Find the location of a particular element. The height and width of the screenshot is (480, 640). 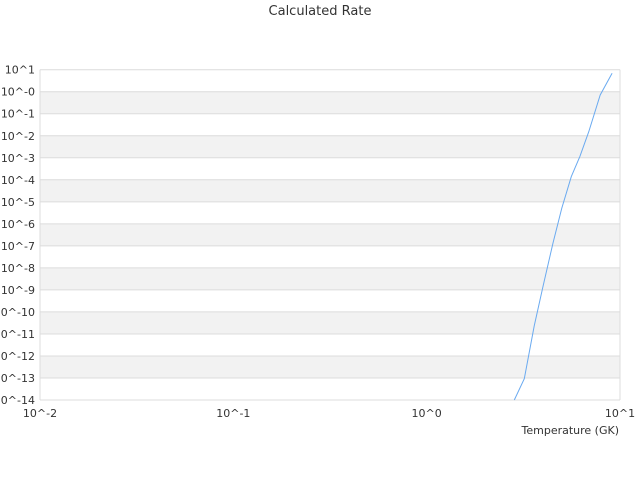

chart-title: Calculated Rate is located at coordinates (320, 11).